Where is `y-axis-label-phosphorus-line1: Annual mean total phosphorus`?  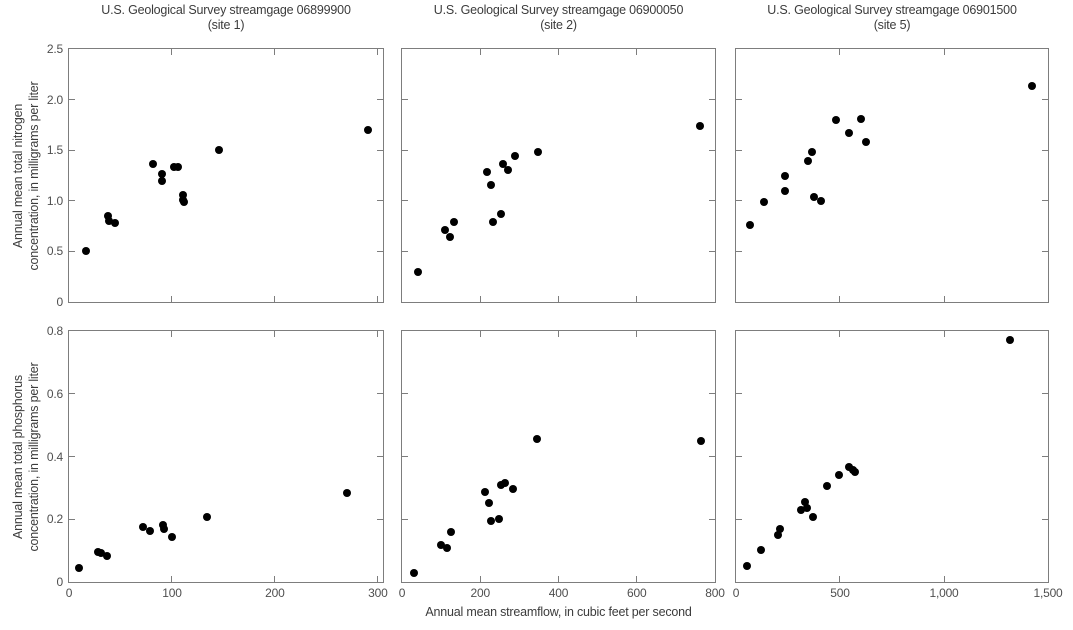
y-axis-label-phosphorus-line1: Annual mean total phosphorus is located at coordinates (18, 457).